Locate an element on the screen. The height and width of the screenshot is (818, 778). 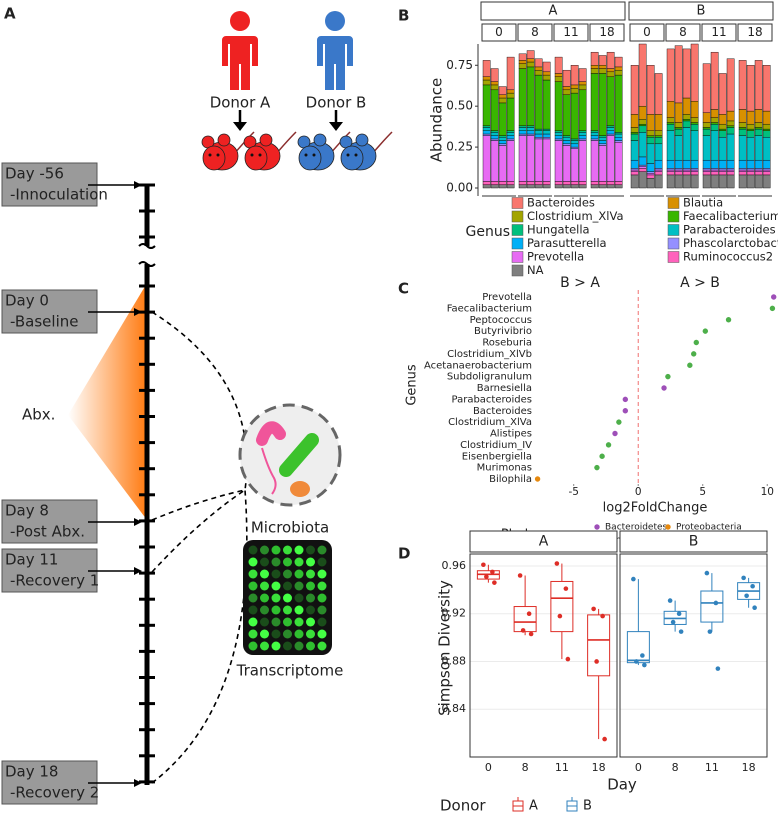
group-label: 11 is located at coordinates (718, 32).